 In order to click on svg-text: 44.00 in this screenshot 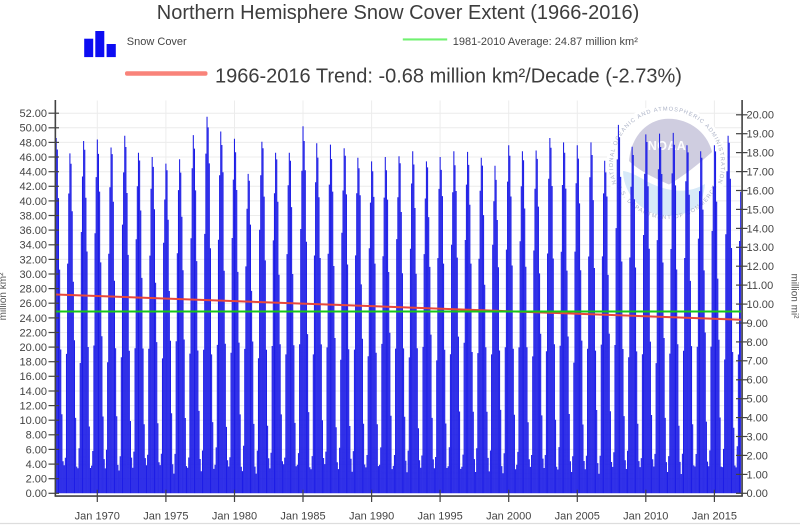, I will do `click(33, 173)`.